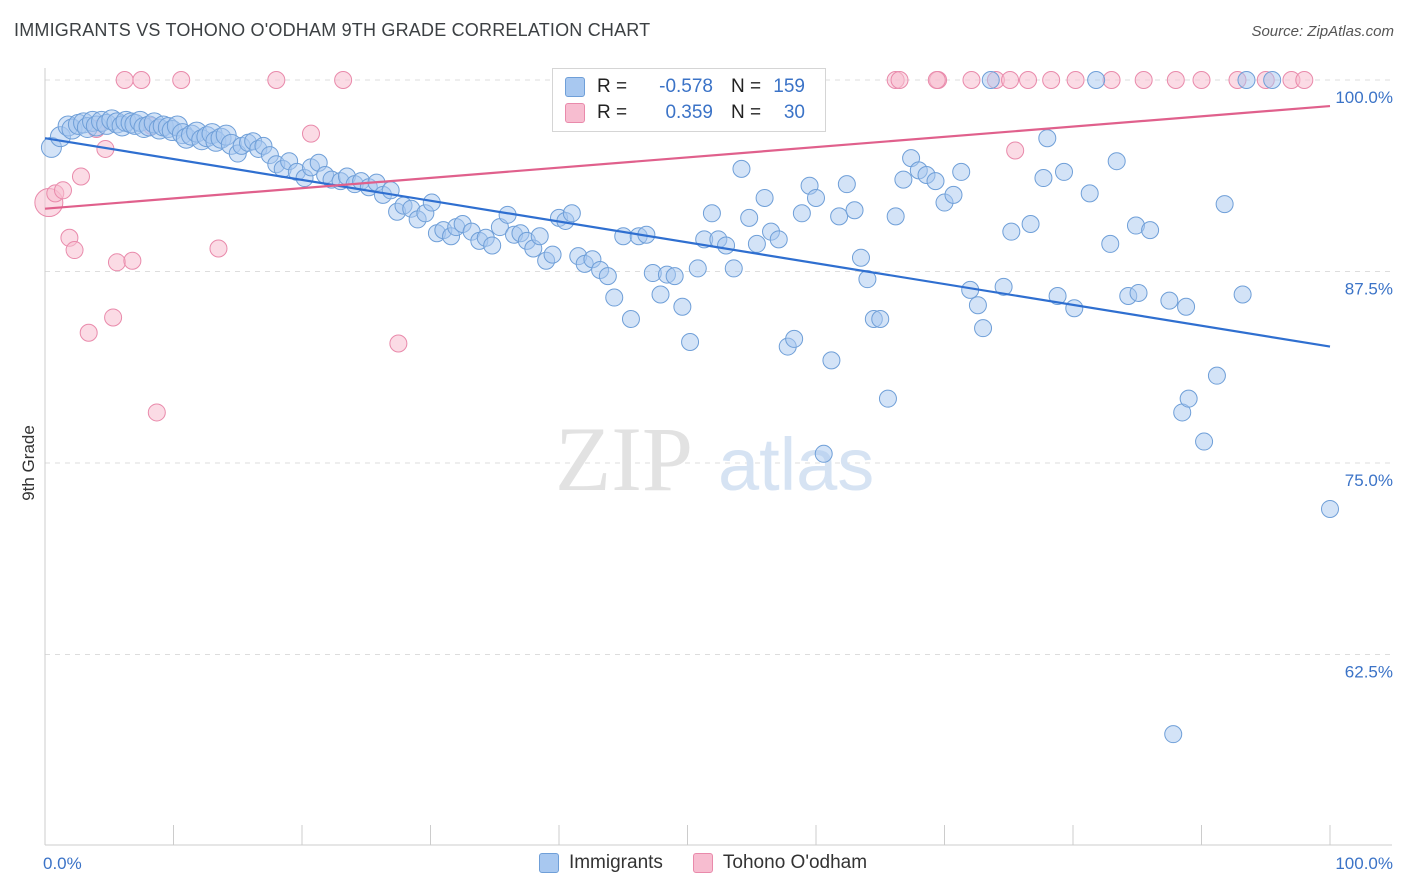 The width and height of the screenshot is (1406, 892). I want to click on watermark: ZIP atlas, so click(714, 459).